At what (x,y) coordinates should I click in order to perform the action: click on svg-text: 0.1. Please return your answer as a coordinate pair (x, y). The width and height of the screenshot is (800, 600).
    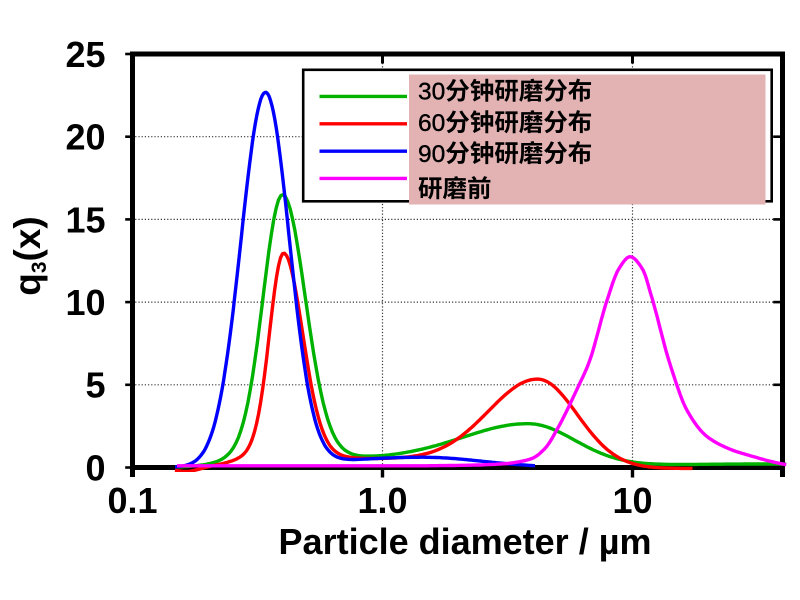
    Looking at the image, I should click on (132, 500).